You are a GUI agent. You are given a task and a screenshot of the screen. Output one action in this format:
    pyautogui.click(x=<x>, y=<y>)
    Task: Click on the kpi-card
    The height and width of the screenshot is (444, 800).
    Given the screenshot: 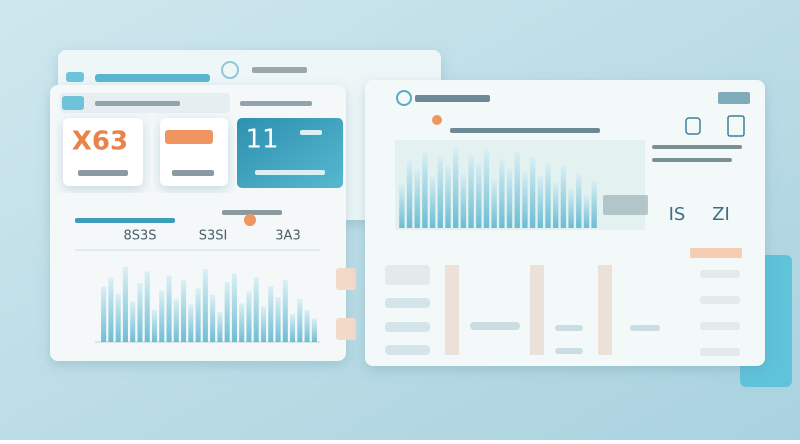 What is the action you would take?
    pyautogui.click(x=103, y=152)
    